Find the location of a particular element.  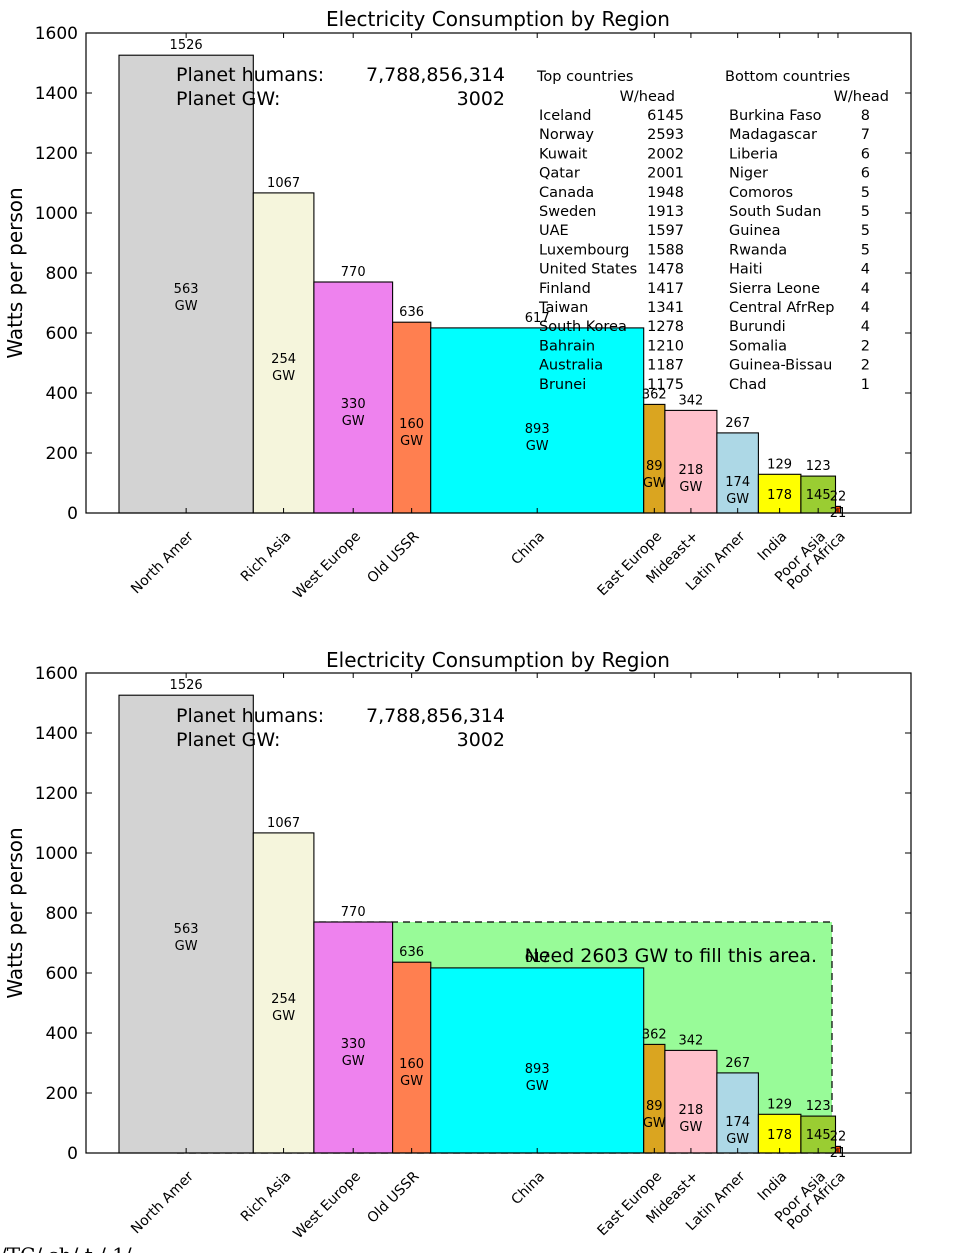

table-row-value: 1210 is located at coordinates (665, 346).